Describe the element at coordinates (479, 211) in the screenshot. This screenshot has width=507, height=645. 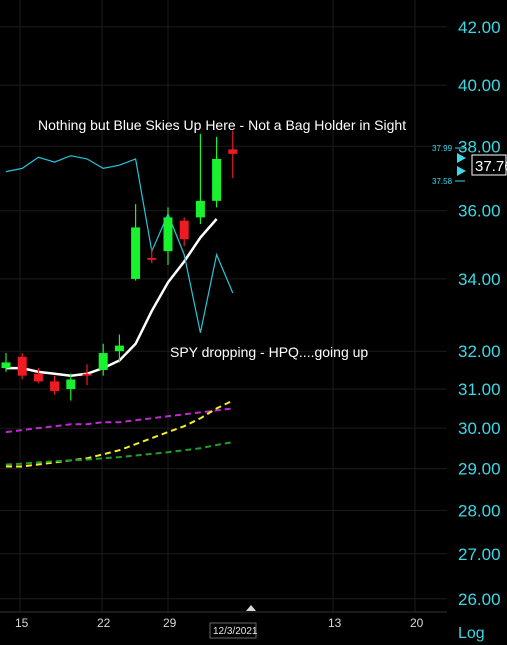
I see `y-tick-label: 36.00` at that location.